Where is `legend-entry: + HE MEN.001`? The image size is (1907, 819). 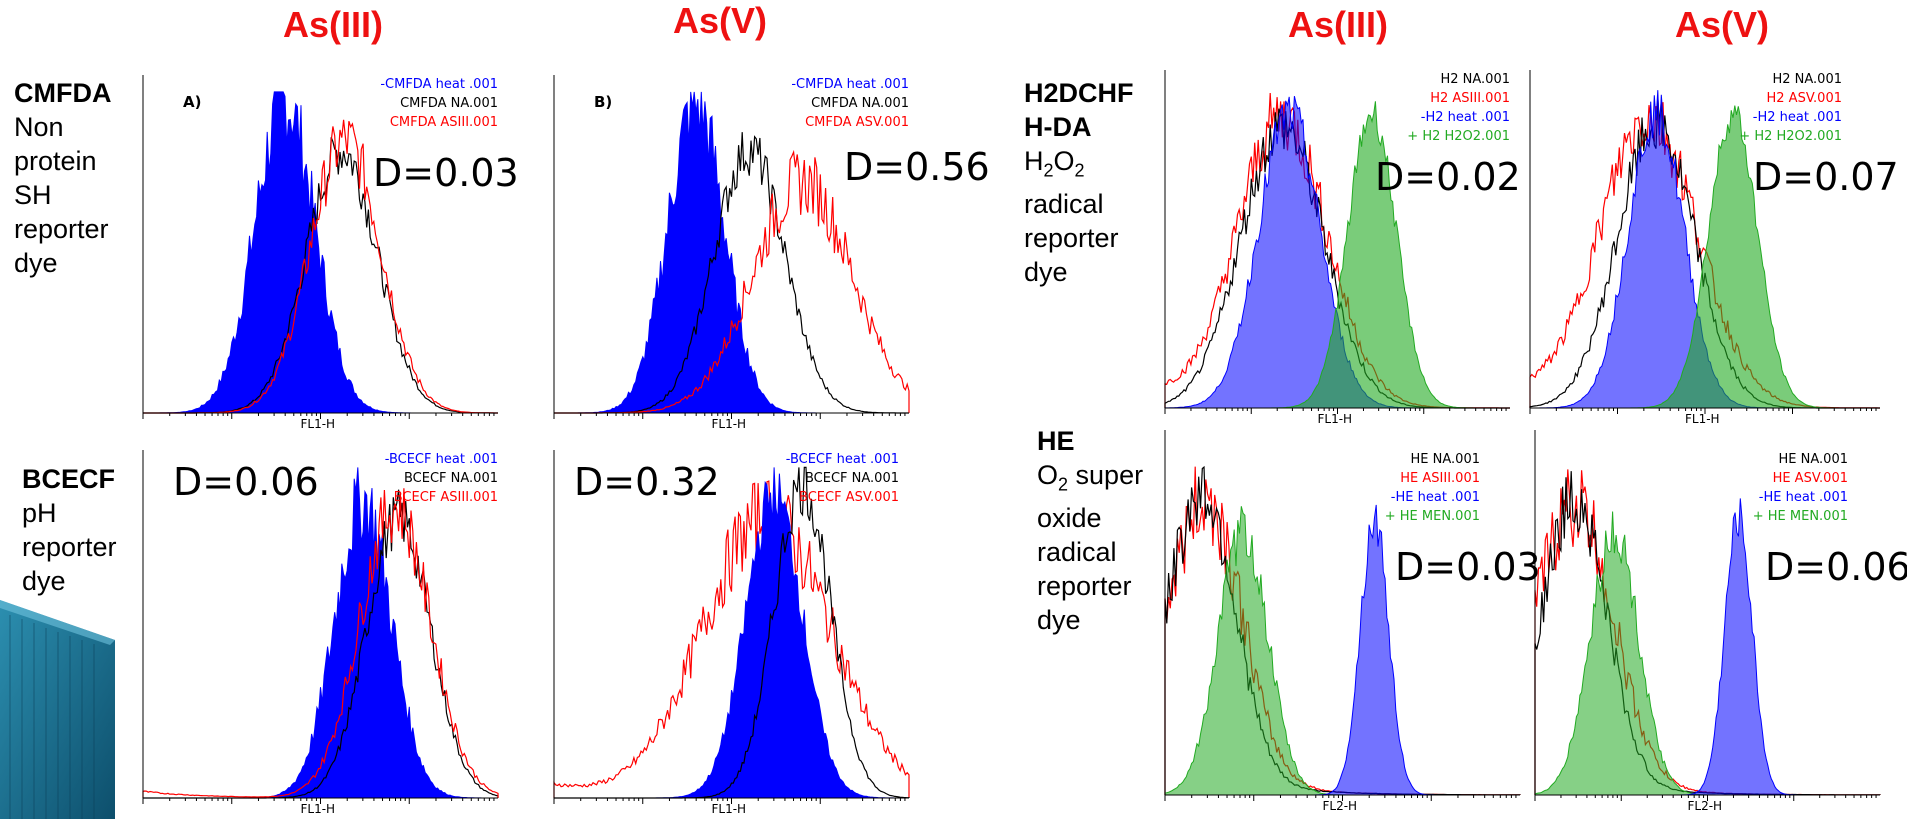
legend-entry: + HE MEN.001 is located at coordinates (1800, 516).